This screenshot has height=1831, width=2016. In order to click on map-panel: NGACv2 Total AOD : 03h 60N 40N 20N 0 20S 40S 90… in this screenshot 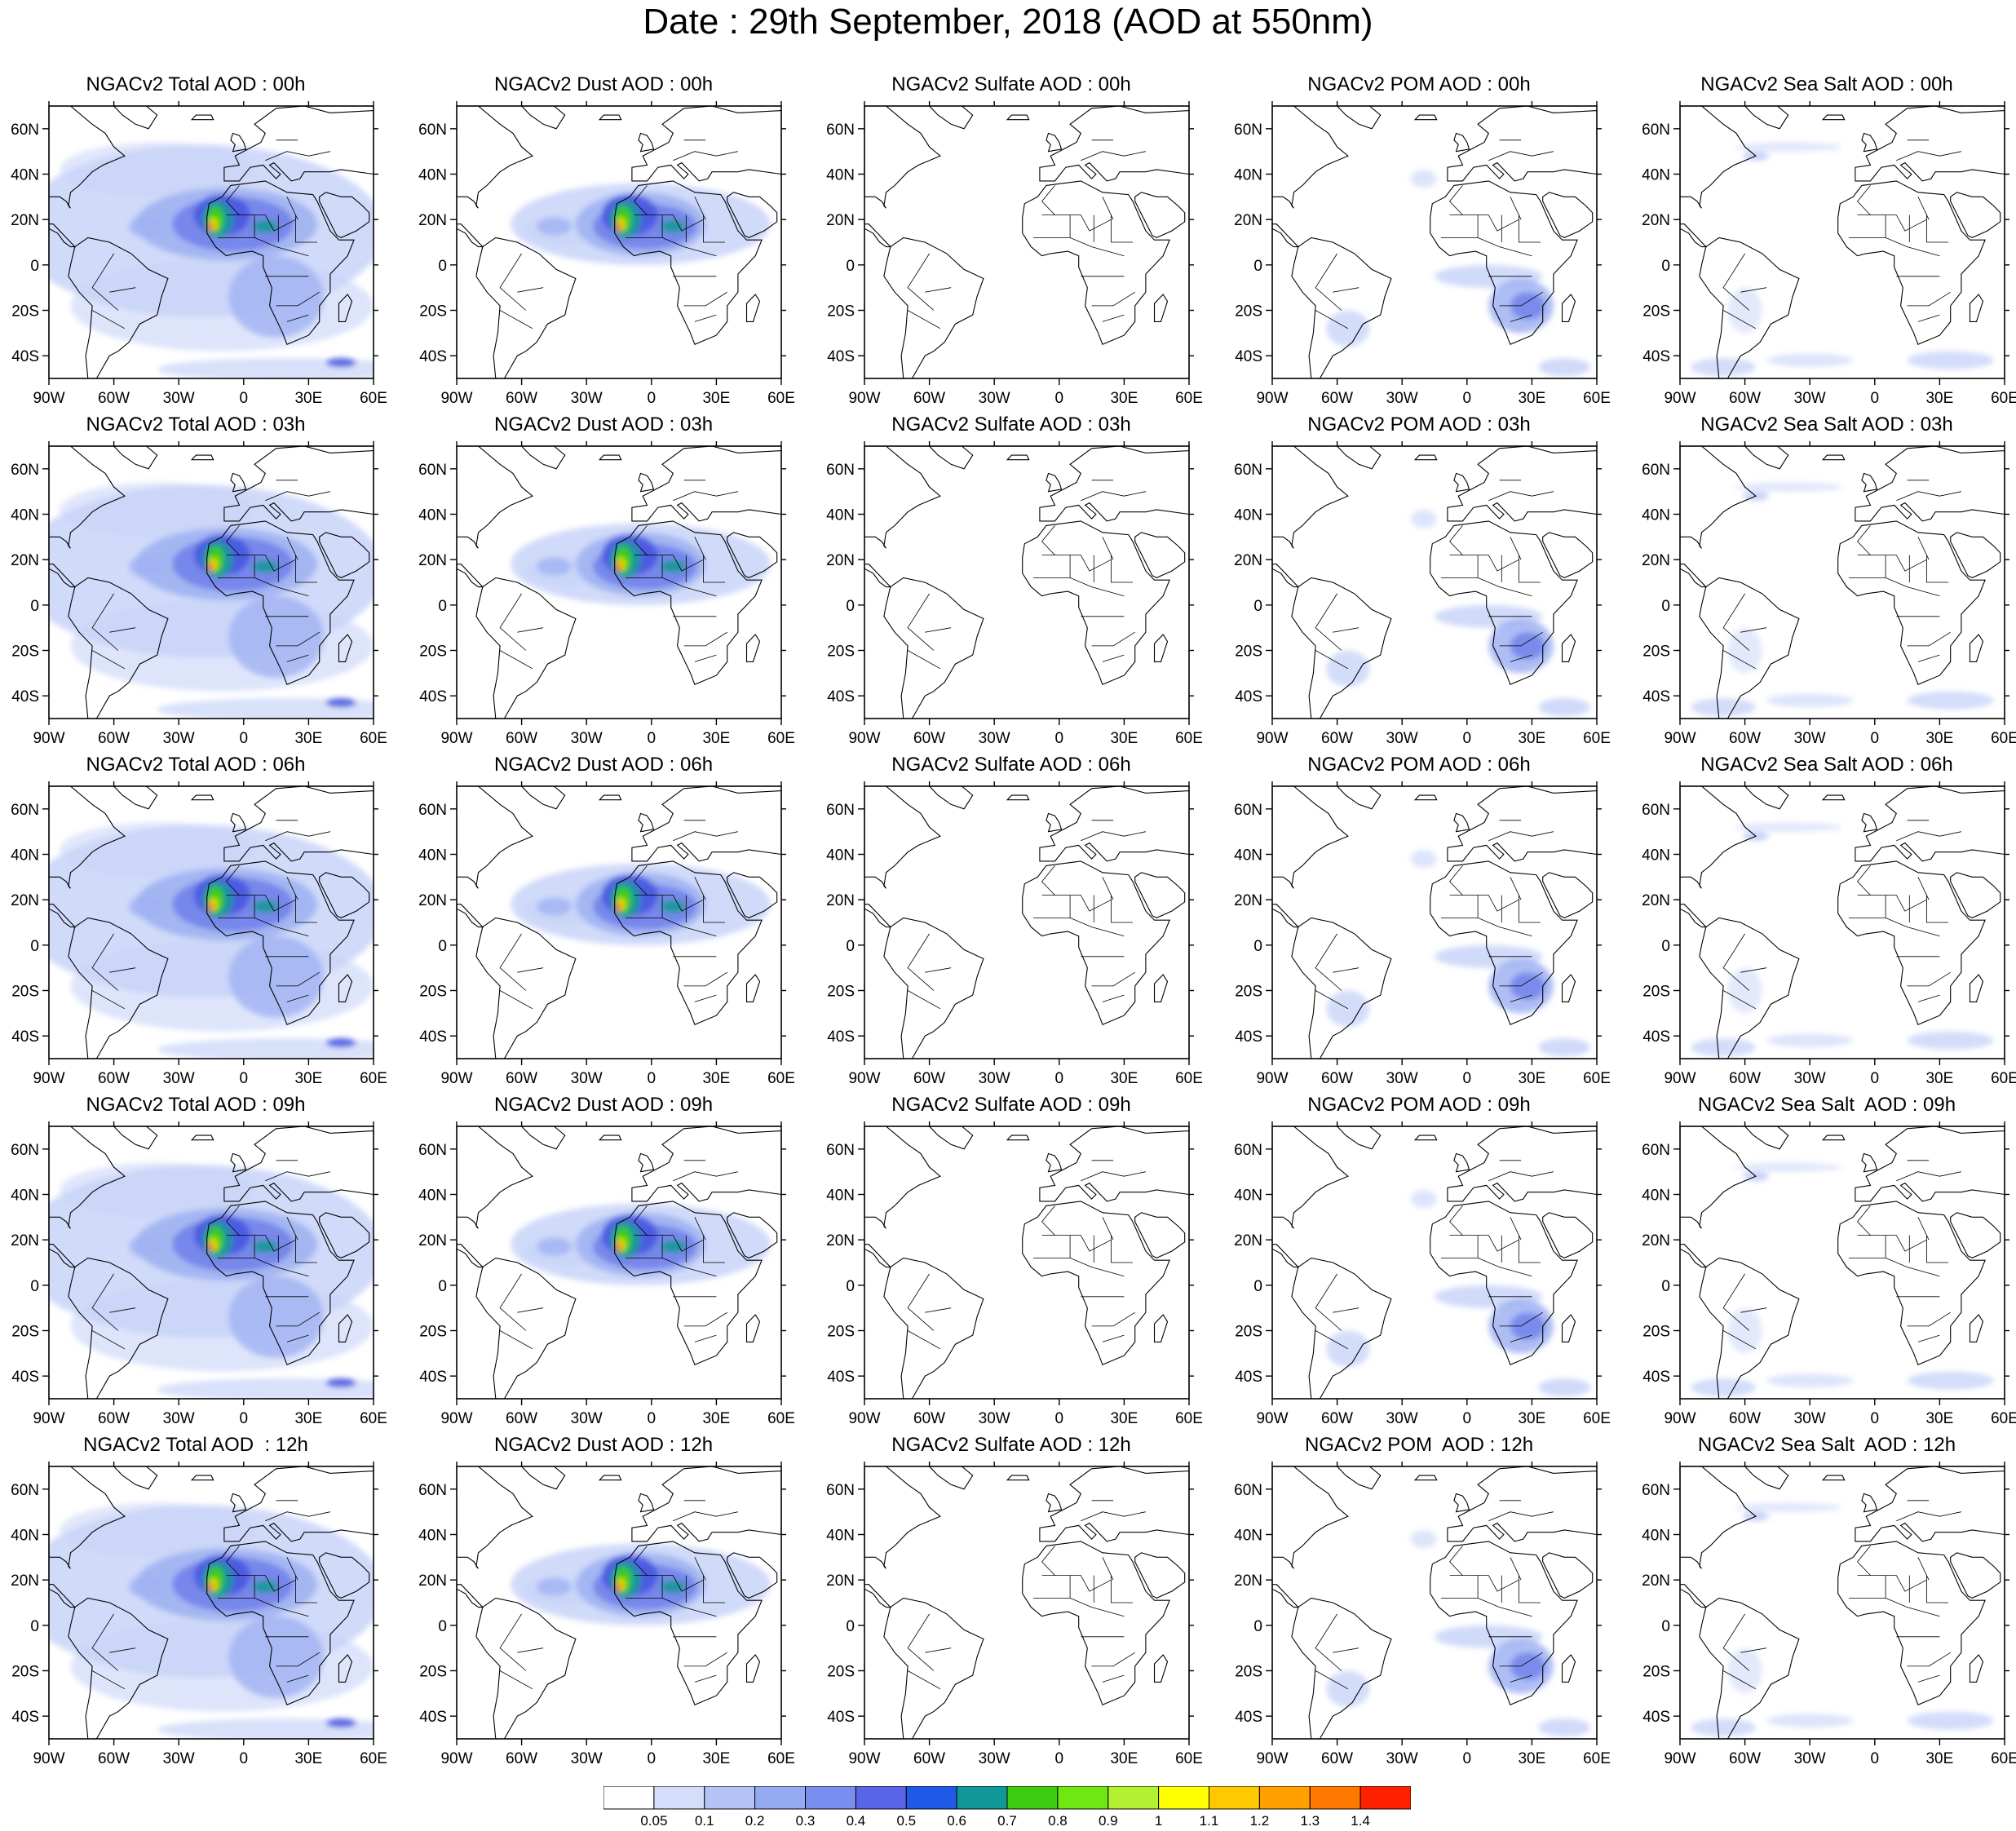, I will do `click(195, 581)`.